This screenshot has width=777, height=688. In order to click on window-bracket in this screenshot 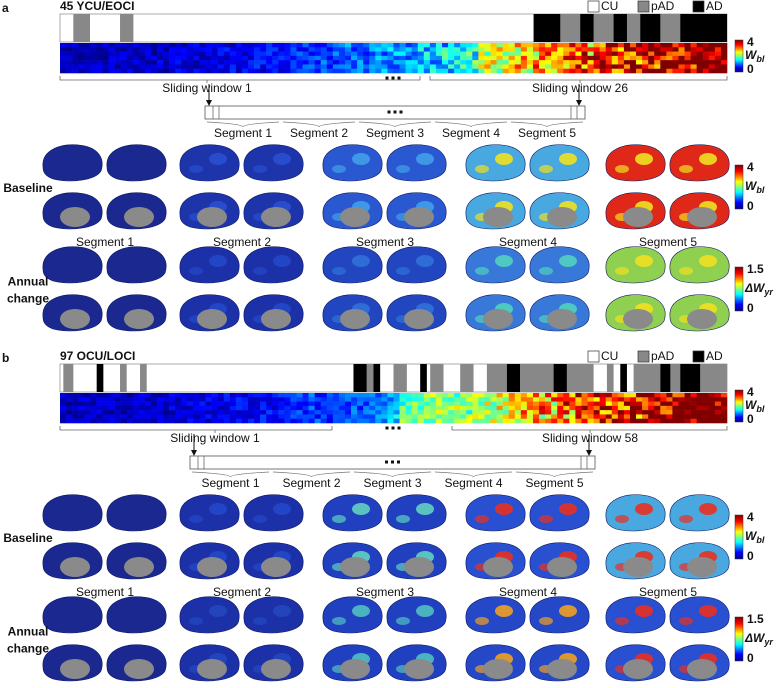, I will do `click(240, 79)`.